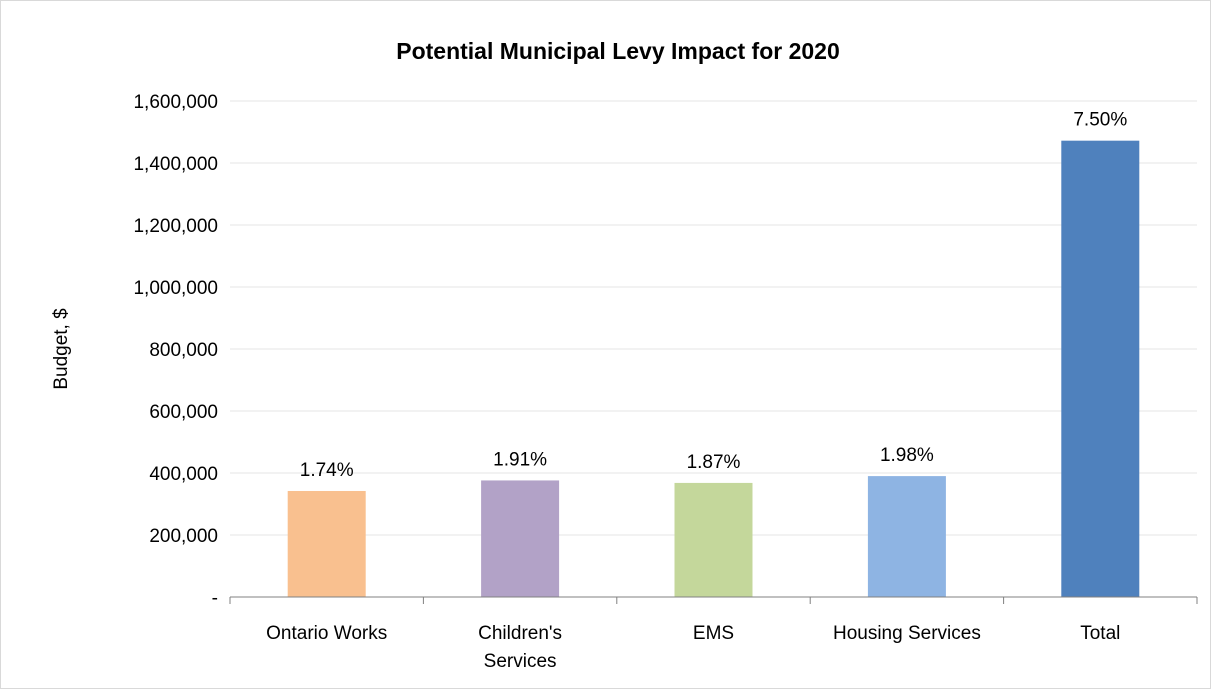 The image size is (1211, 689). I want to click on y-tick-label: 600,000, so click(183, 412).